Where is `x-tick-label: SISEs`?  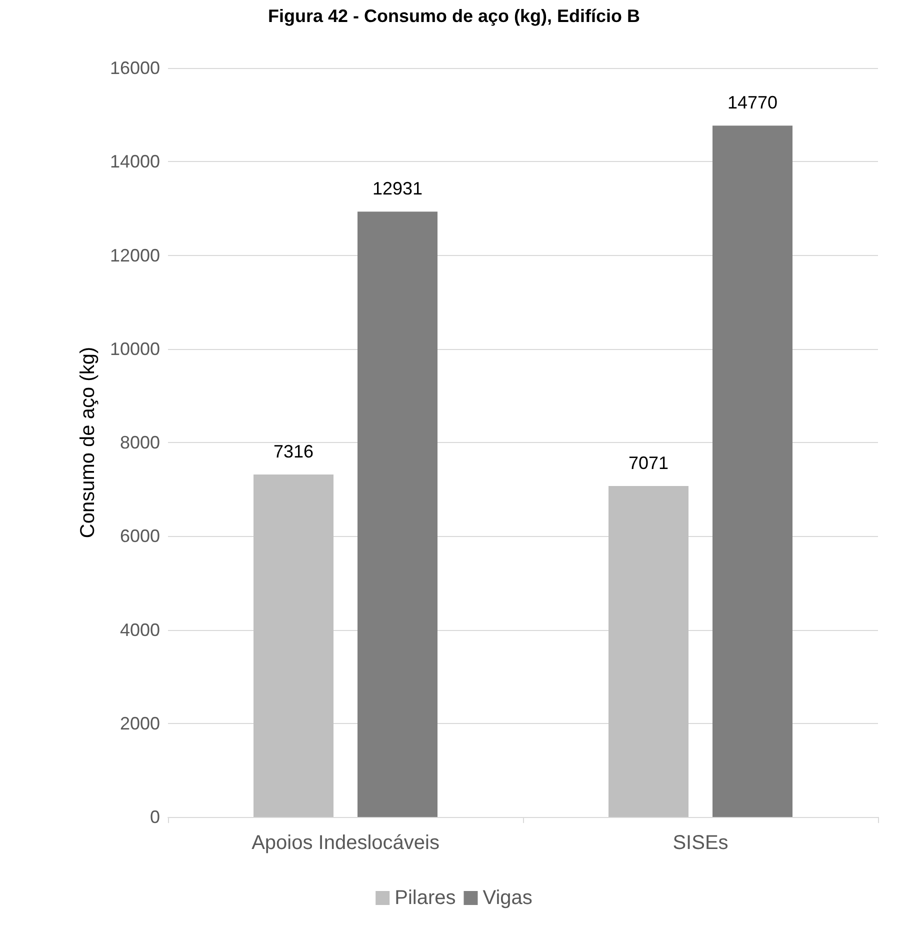 x-tick-label: SISEs is located at coordinates (700, 843).